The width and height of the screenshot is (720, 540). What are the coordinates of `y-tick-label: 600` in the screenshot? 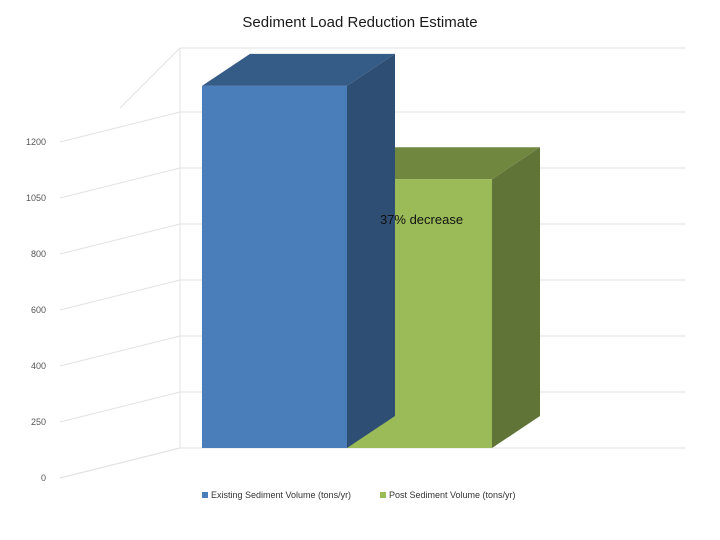 It's located at (38, 310).